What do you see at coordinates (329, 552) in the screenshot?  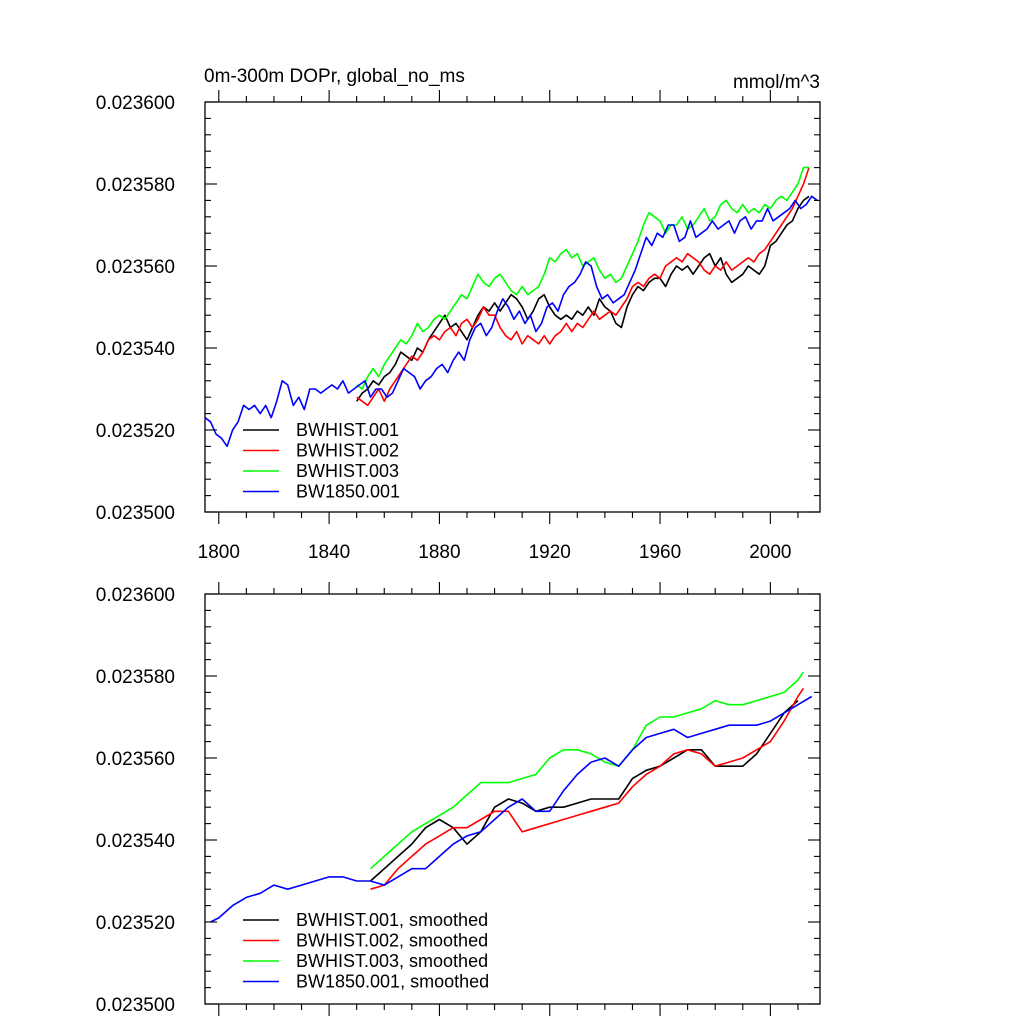 I see `x-tick-label: 1840` at bounding box center [329, 552].